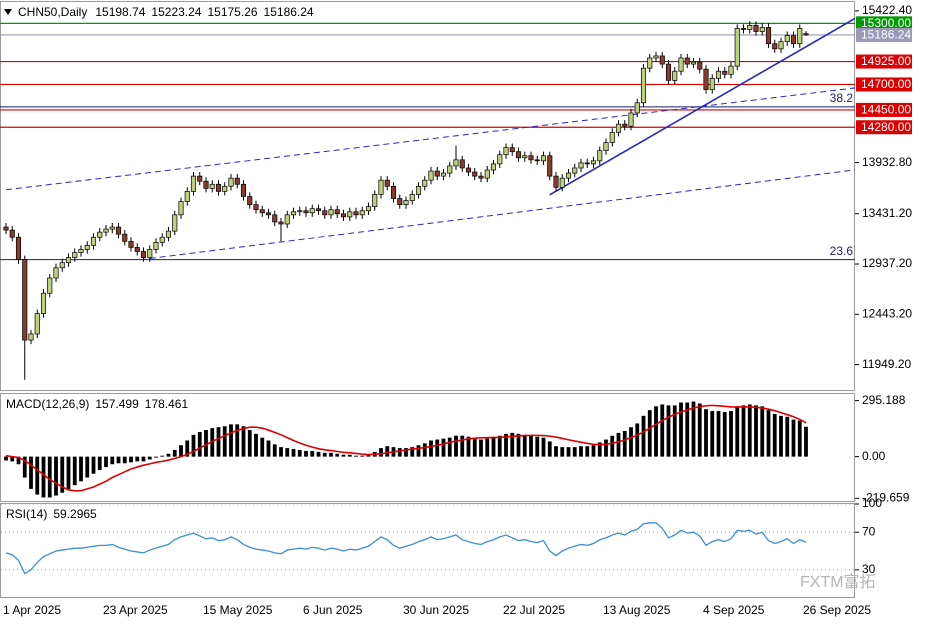 The height and width of the screenshot is (624, 936). What do you see at coordinates (637, 610) in the screenshot?
I see `x-tick-label: 13 Aug 2025` at bounding box center [637, 610].